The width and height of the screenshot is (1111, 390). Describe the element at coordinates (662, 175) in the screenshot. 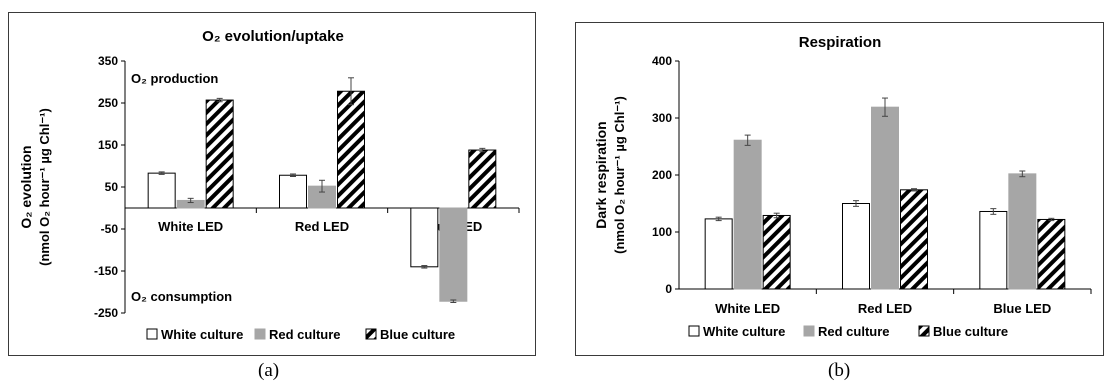

I see `y-tick-label: 200` at that location.